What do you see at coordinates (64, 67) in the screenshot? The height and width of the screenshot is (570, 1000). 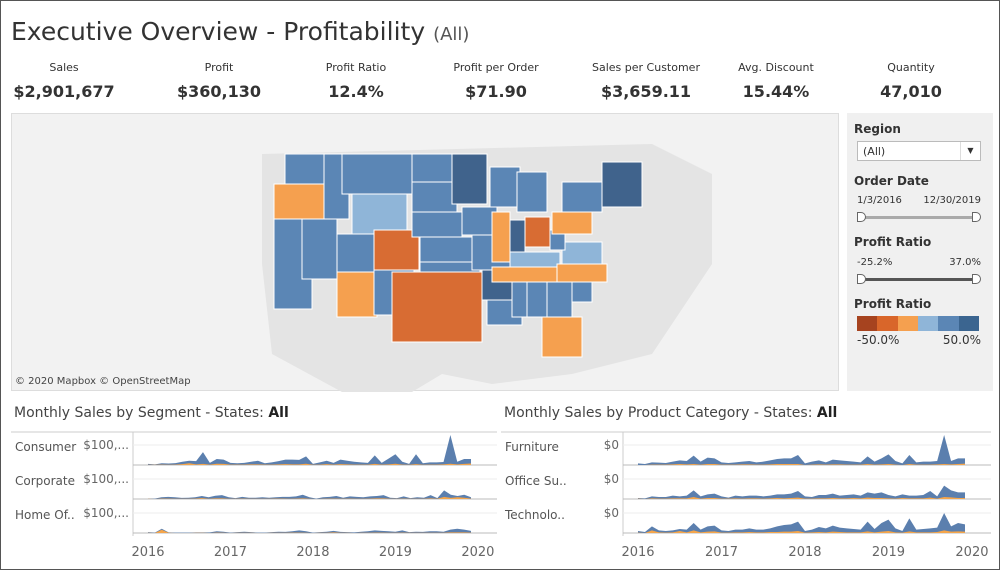 I see `kpi-label: Sales` at bounding box center [64, 67].